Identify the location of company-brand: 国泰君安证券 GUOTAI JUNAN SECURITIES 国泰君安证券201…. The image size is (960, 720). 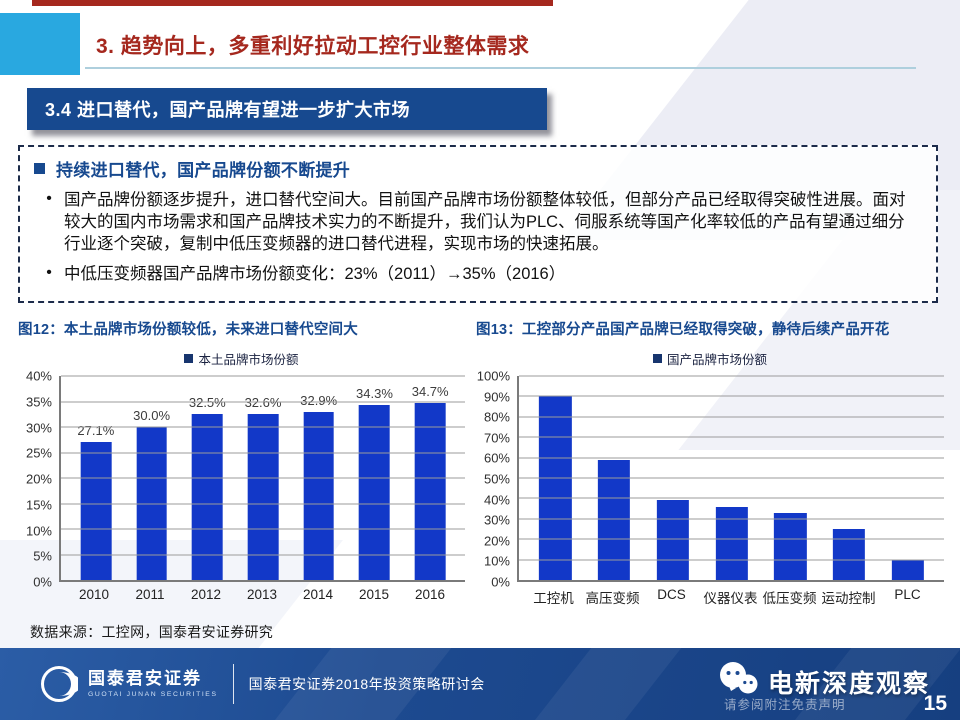
(262, 684).